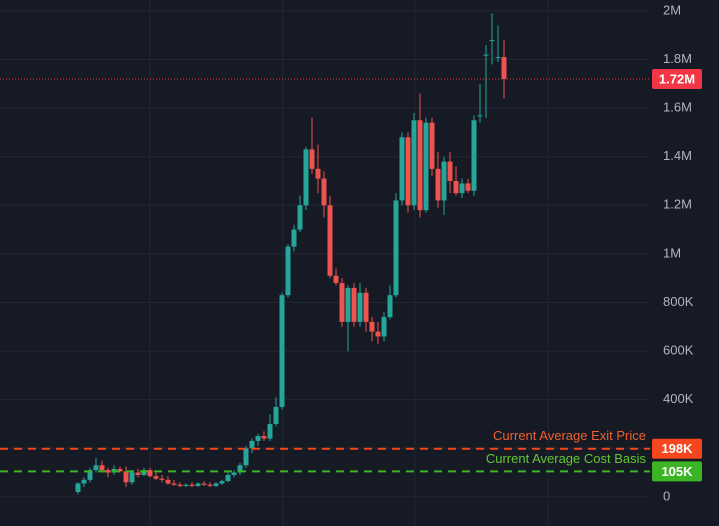 This screenshot has width=719, height=526. I want to click on reference-line-name: Current Average Exit Price, so click(569, 435).